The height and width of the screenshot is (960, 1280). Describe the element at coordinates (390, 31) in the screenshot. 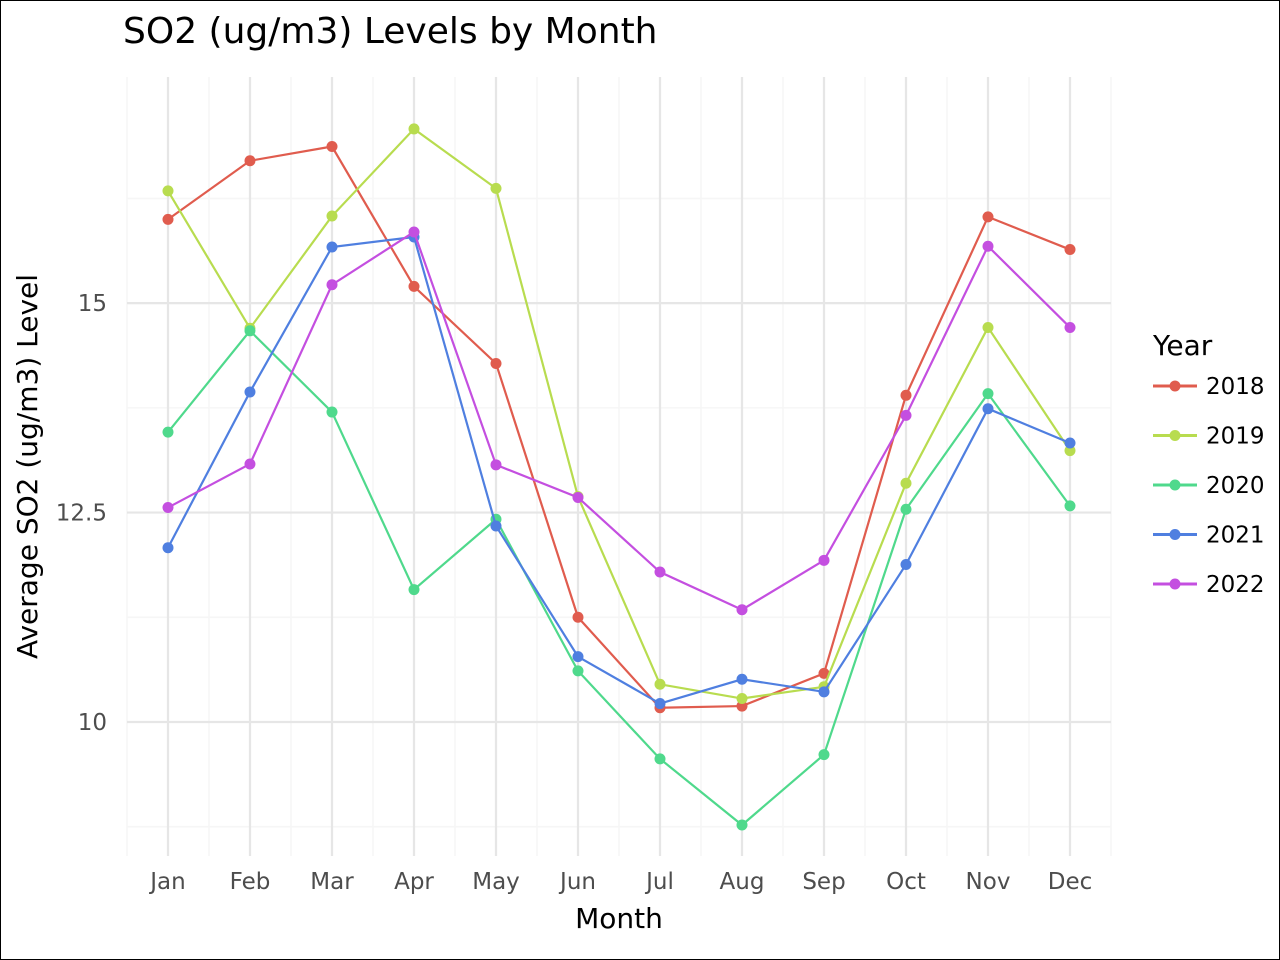

I see `chart-title: SO2 (ug/m3) Levels by Month` at that location.